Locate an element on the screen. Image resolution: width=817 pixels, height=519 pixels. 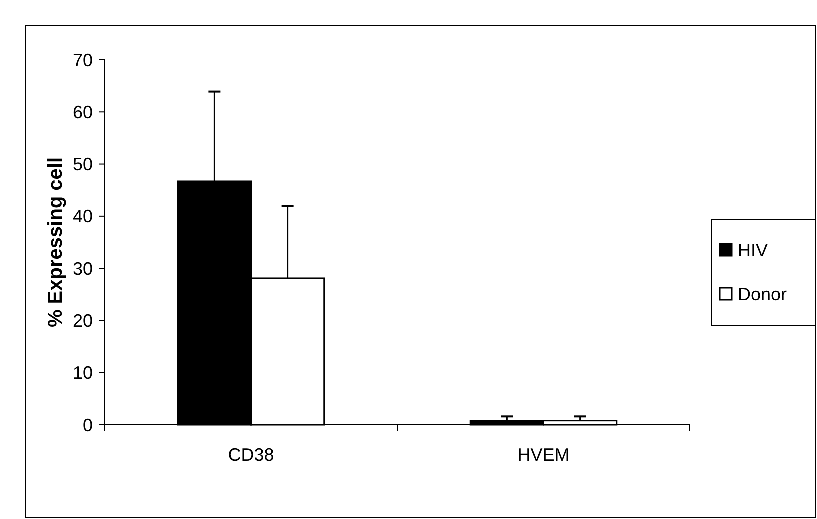
y-tick-label: 50 is located at coordinates (82, 164).